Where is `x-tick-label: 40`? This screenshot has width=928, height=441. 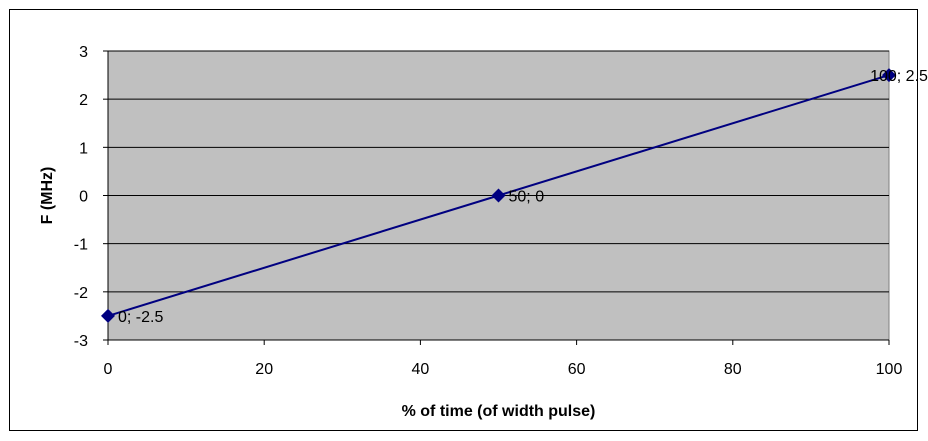
x-tick-label: 40 is located at coordinates (421, 369).